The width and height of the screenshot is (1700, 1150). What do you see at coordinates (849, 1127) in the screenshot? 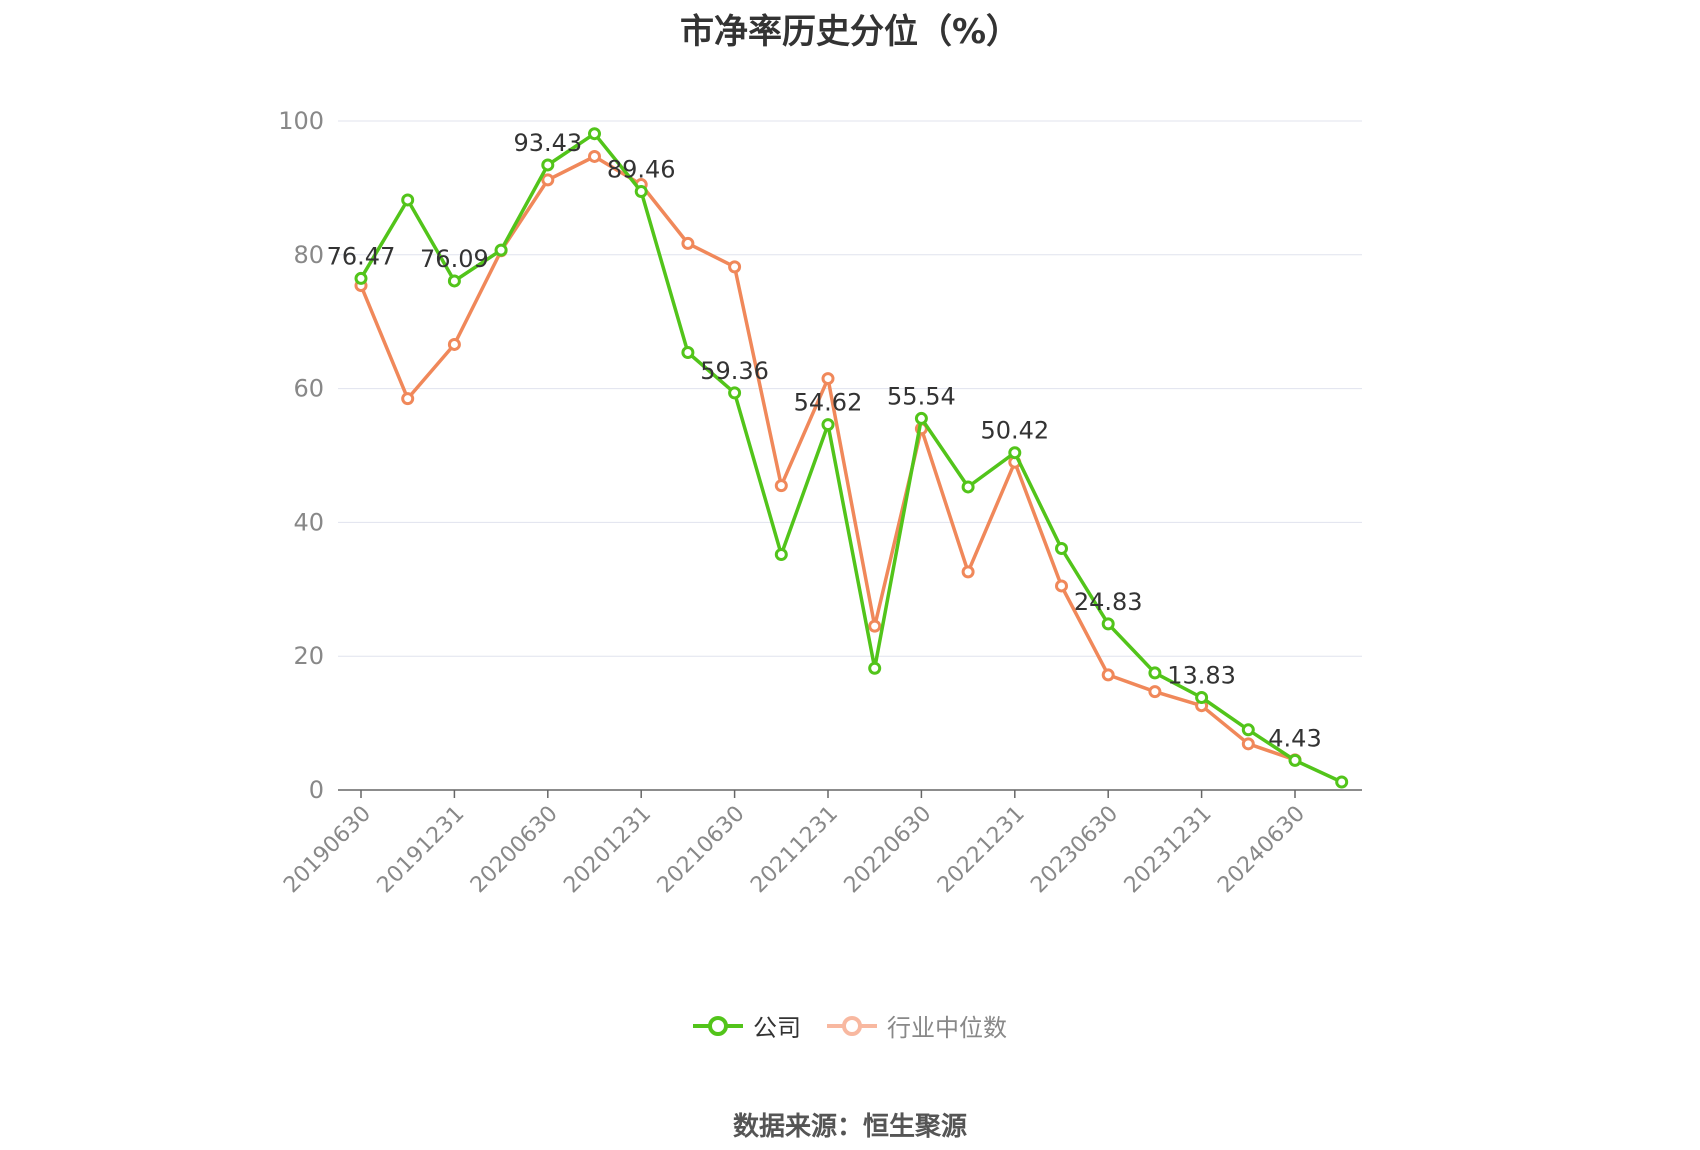
I see `data-source: 数据来源：恒生聚源` at bounding box center [849, 1127].